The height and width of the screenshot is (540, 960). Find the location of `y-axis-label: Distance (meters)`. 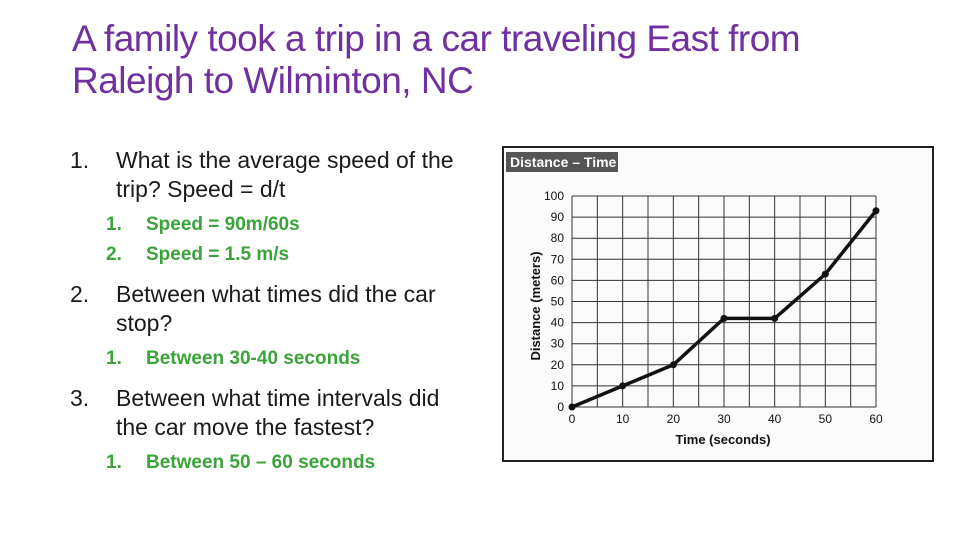

y-axis-label: Distance (meters) is located at coordinates (535, 305).